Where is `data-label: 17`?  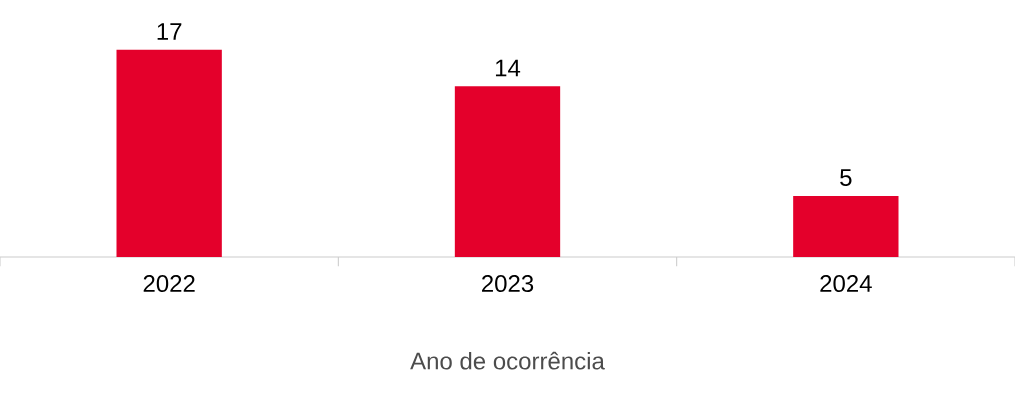
data-label: 17 is located at coordinates (169, 31).